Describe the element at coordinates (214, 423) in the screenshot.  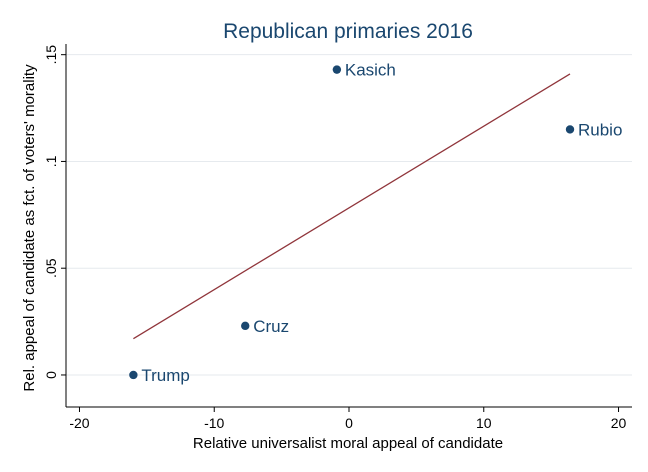
I see `x-tick-label: -10` at that location.